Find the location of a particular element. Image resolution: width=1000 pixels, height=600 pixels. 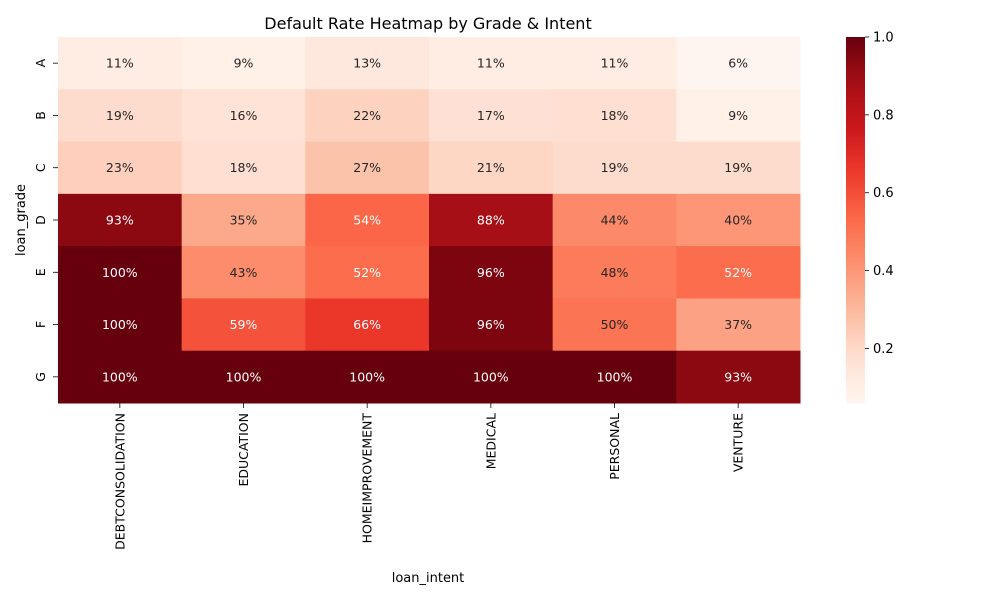

cell-value-label: 54% is located at coordinates (367, 220).